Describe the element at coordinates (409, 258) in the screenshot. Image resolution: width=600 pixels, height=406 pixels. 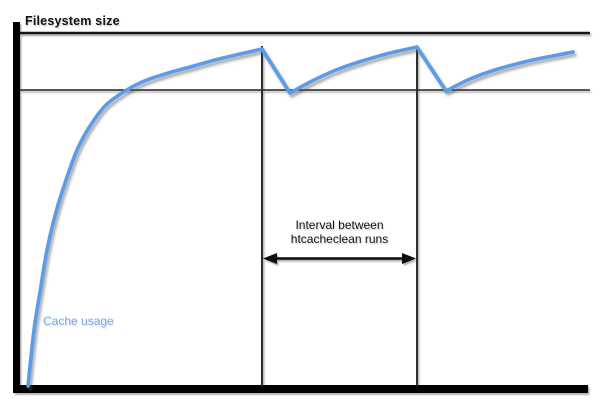
I see `interval-arrow-head-right` at that location.